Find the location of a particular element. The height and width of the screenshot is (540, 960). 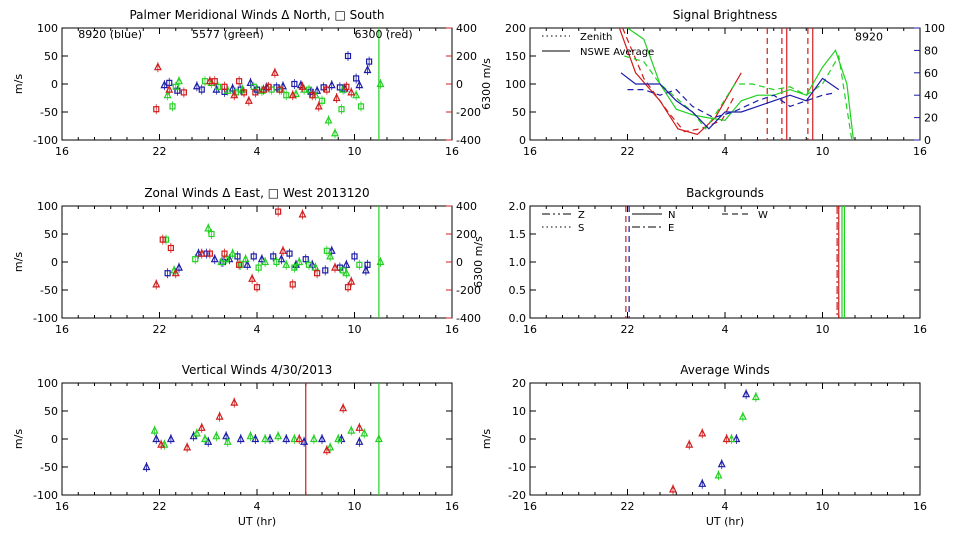

y-right-axis-label: 6300 m/s is located at coordinates (478, 262).